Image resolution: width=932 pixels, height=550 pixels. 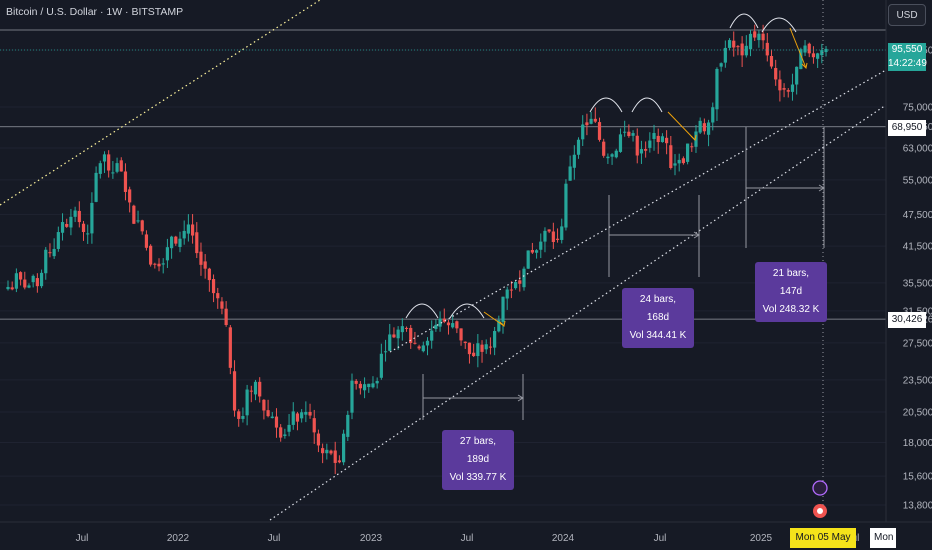 What do you see at coordinates (917, 477) in the screenshot?
I see `price-tick-14: 15,600` at bounding box center [917, 477].